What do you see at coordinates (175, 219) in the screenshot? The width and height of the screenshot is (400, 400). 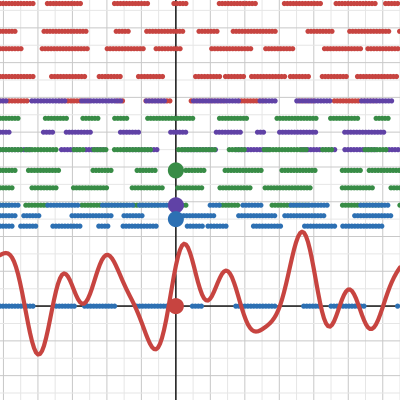 I see `blue-point` at bounding box center [175, 219].